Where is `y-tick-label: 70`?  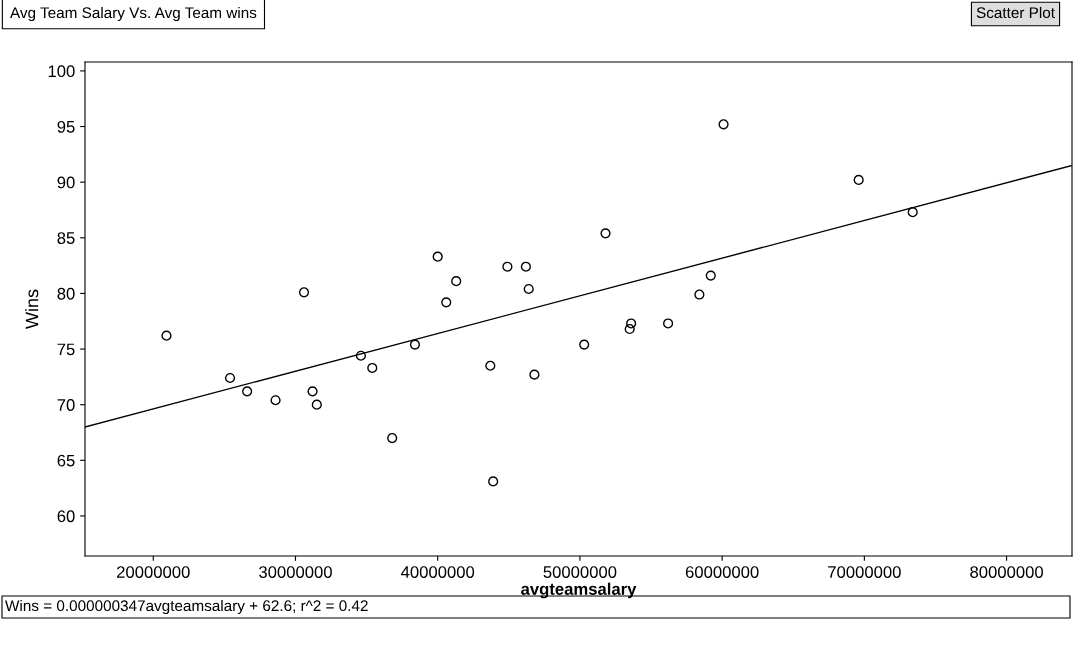 y-tick-label: 70 is located at coordinates (66, 405).